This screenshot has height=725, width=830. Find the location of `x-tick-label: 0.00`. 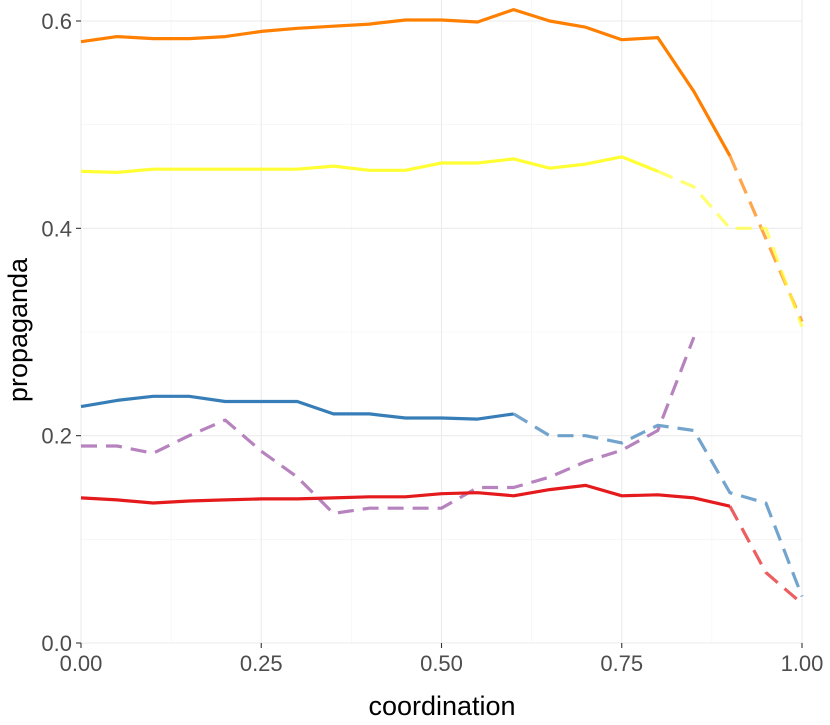

x-tick-label: 0.00 is located at coordinates (81, 663).